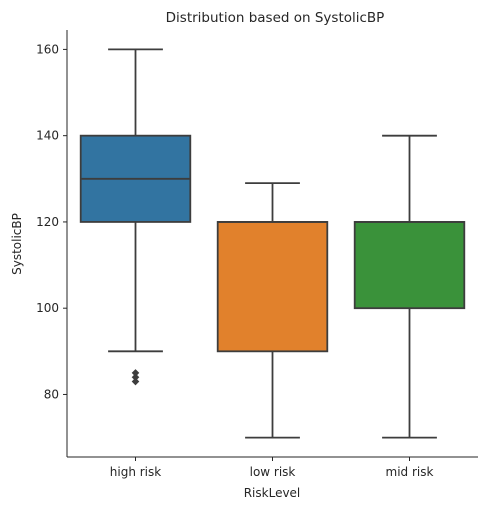 The image size is (490, 510). I want to click on chart-title: Distribution based on SystolicBP, so click(275, 18).